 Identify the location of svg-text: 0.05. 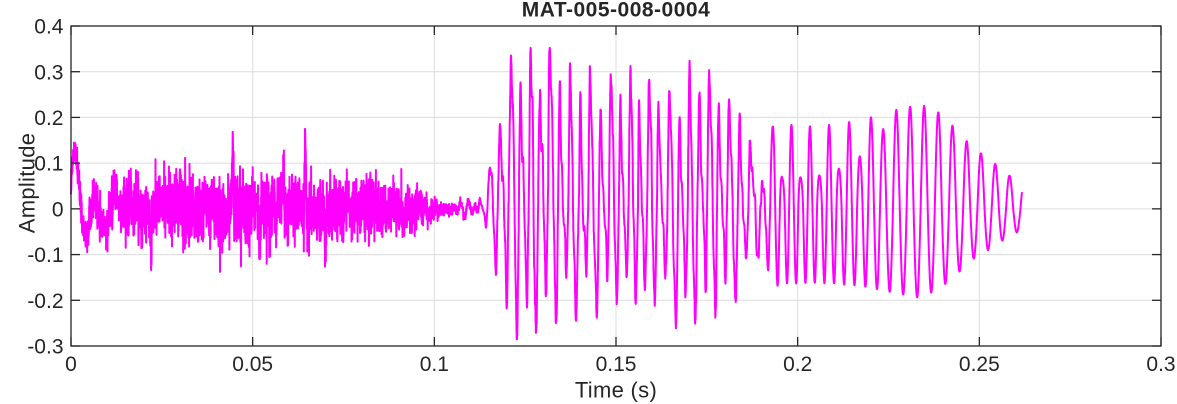
(252, 364).